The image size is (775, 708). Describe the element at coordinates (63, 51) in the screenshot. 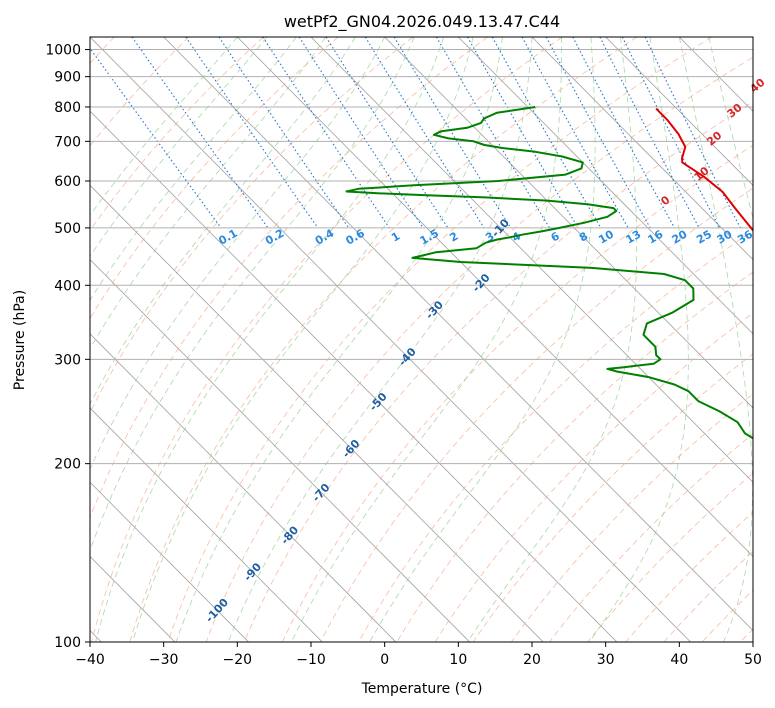

I see `y-tick-label: 1000` at that location.